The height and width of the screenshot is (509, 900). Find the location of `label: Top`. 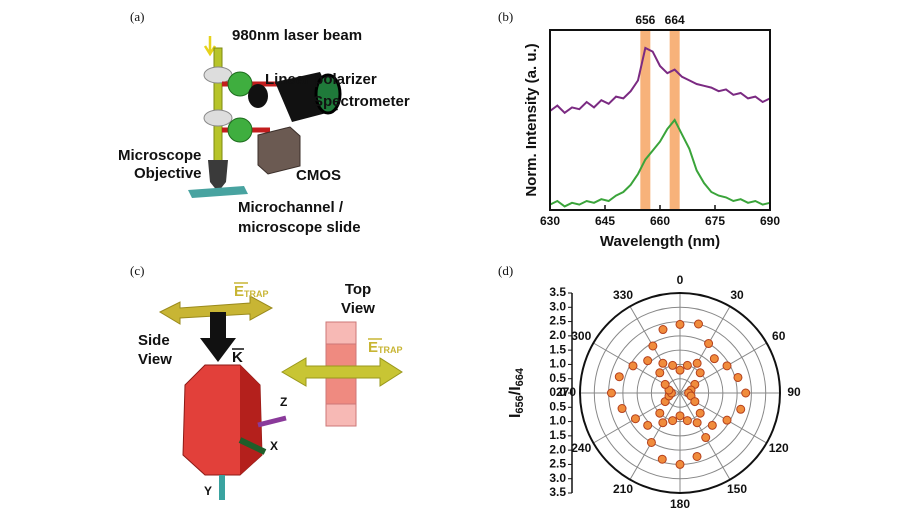

label: Top is located at coordinates (358, 289).